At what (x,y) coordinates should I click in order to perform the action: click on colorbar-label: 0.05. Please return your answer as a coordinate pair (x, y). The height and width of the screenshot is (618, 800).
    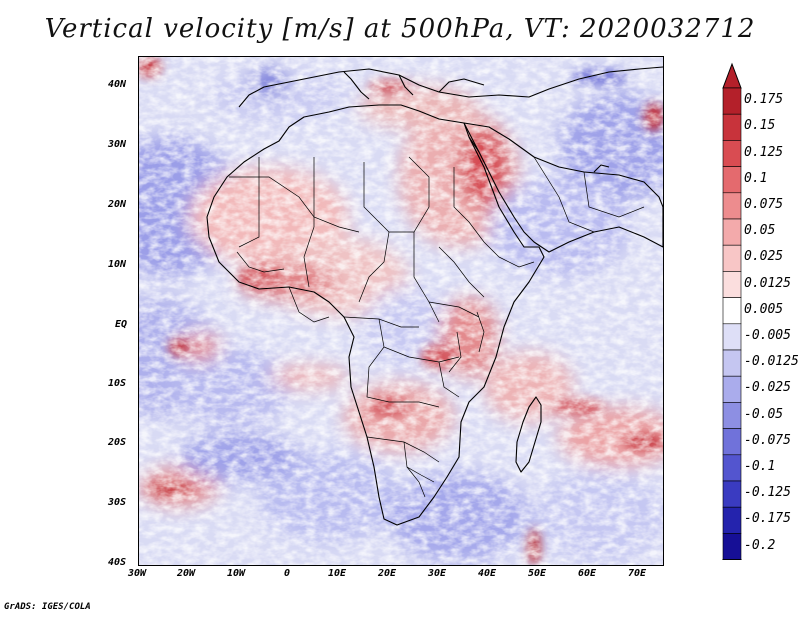
    Looking at the image, I should click on (760, 231).